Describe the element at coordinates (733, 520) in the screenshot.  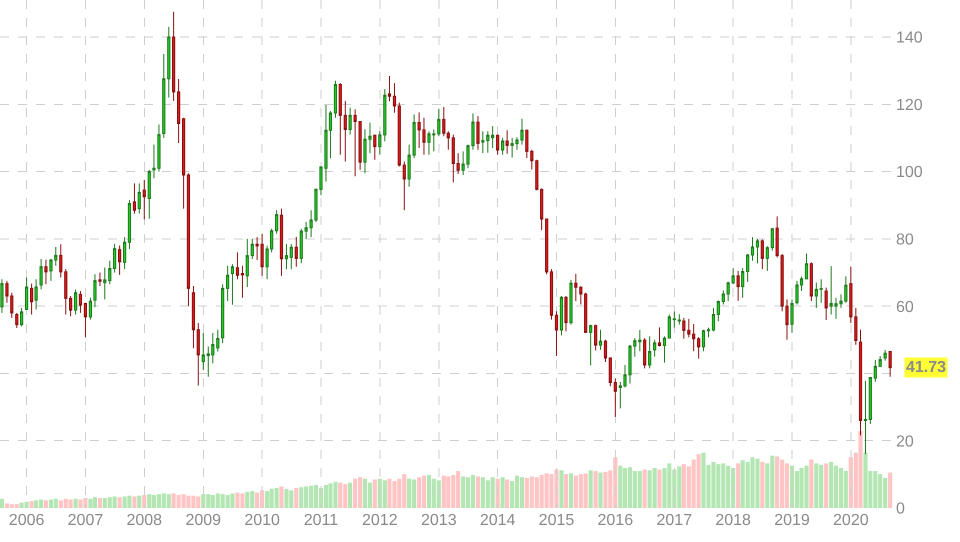
I see `x-tick-label: 2018` at that location.